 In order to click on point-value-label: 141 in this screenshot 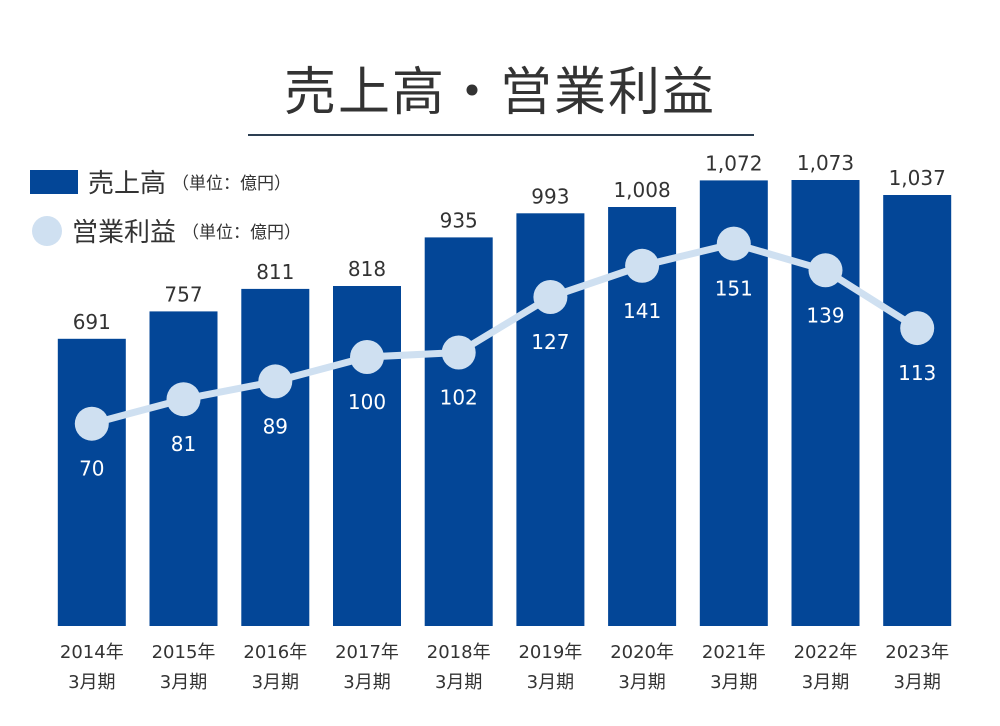, I will do `click(642, 311)`.